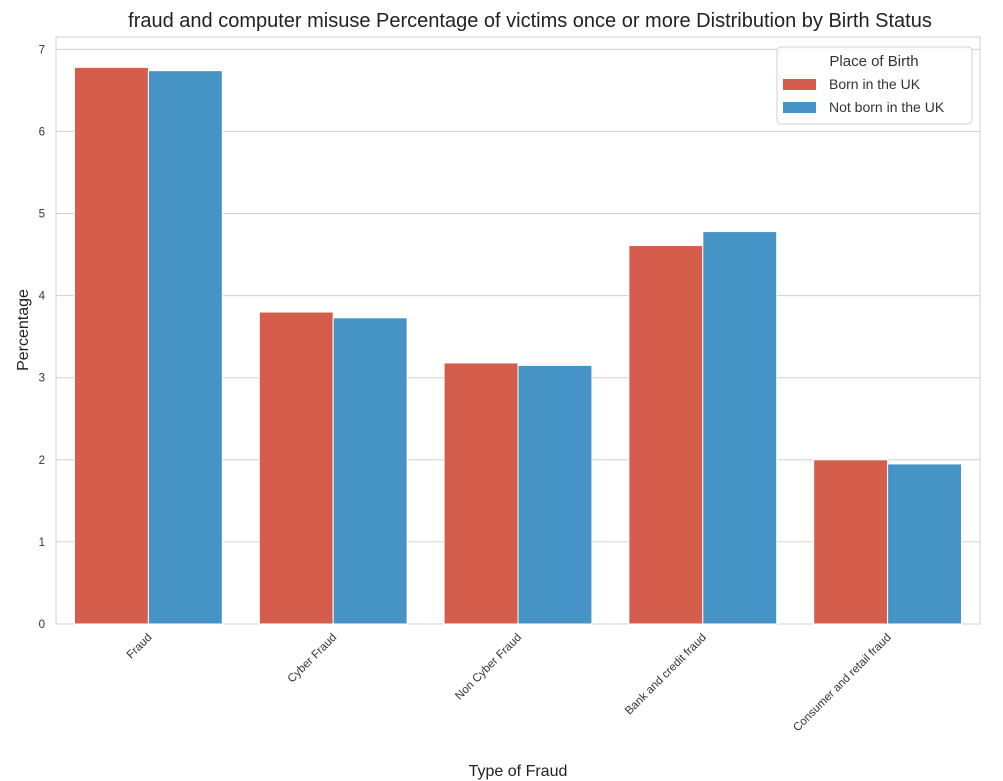 Image resolution: width=1003 pixels, height=781 pixels. Describe the element at coordinates (799, 107) in the screenshot. I see `legend-swatch-not-born-in-uk` at that location.